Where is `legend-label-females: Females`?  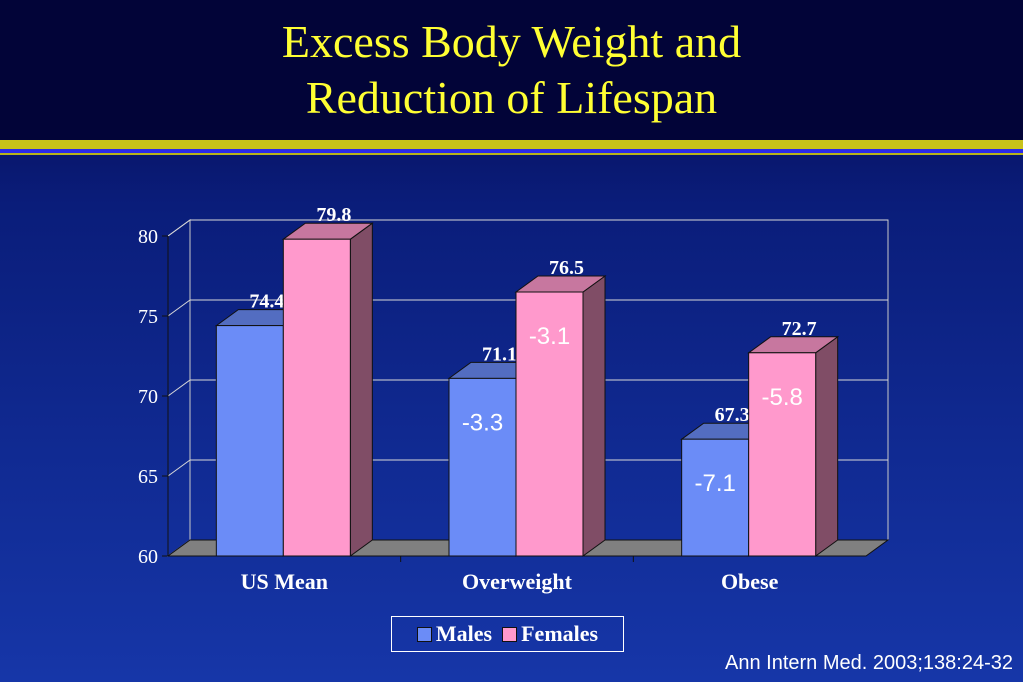 legend-label-females: Females is located at coordinates (560, 633).